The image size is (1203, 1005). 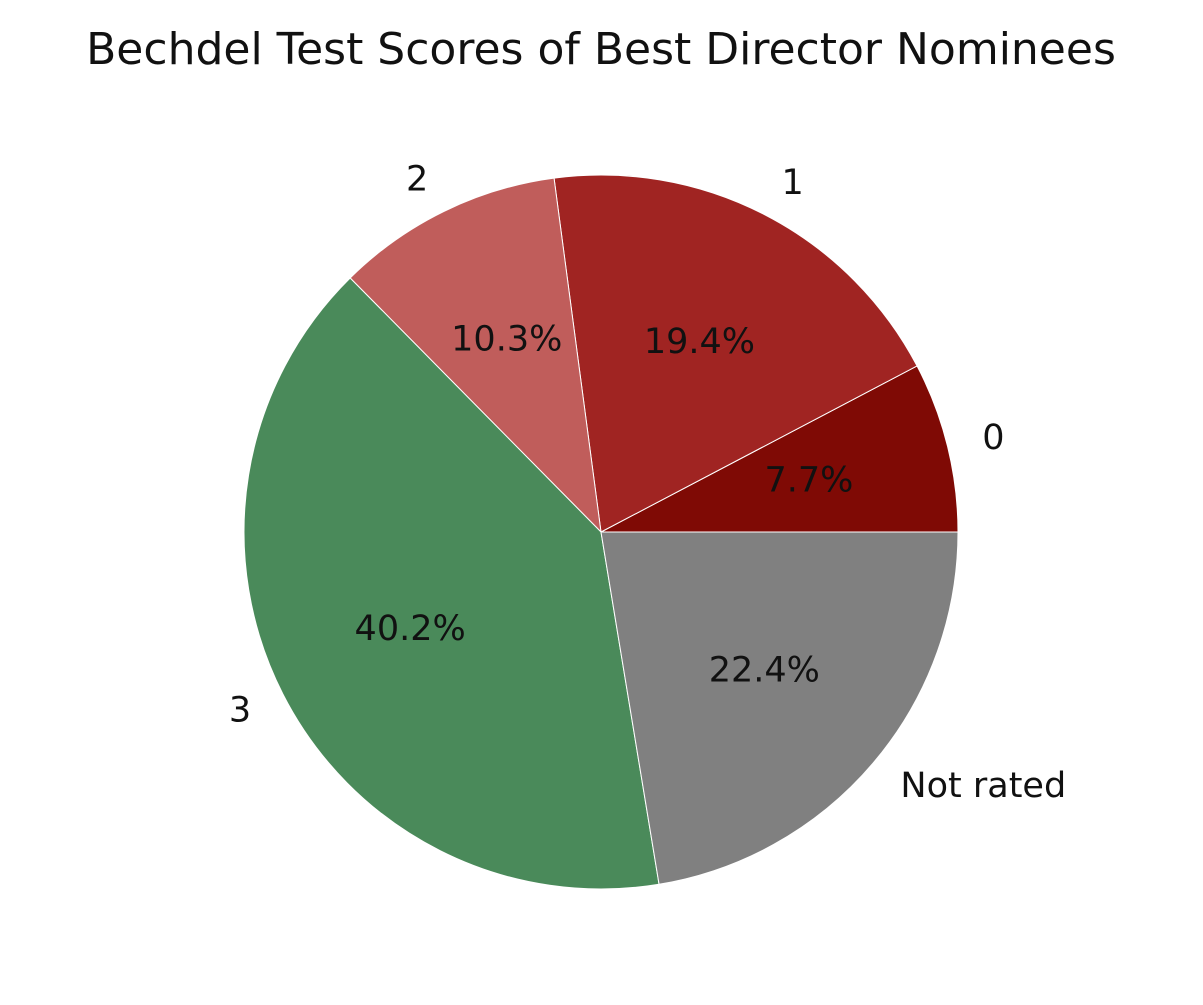 What do you see at coordinates (993, 438) in the screenshot?
I see `pie-slice-0-label: 0` at bounding box center [993, 438].